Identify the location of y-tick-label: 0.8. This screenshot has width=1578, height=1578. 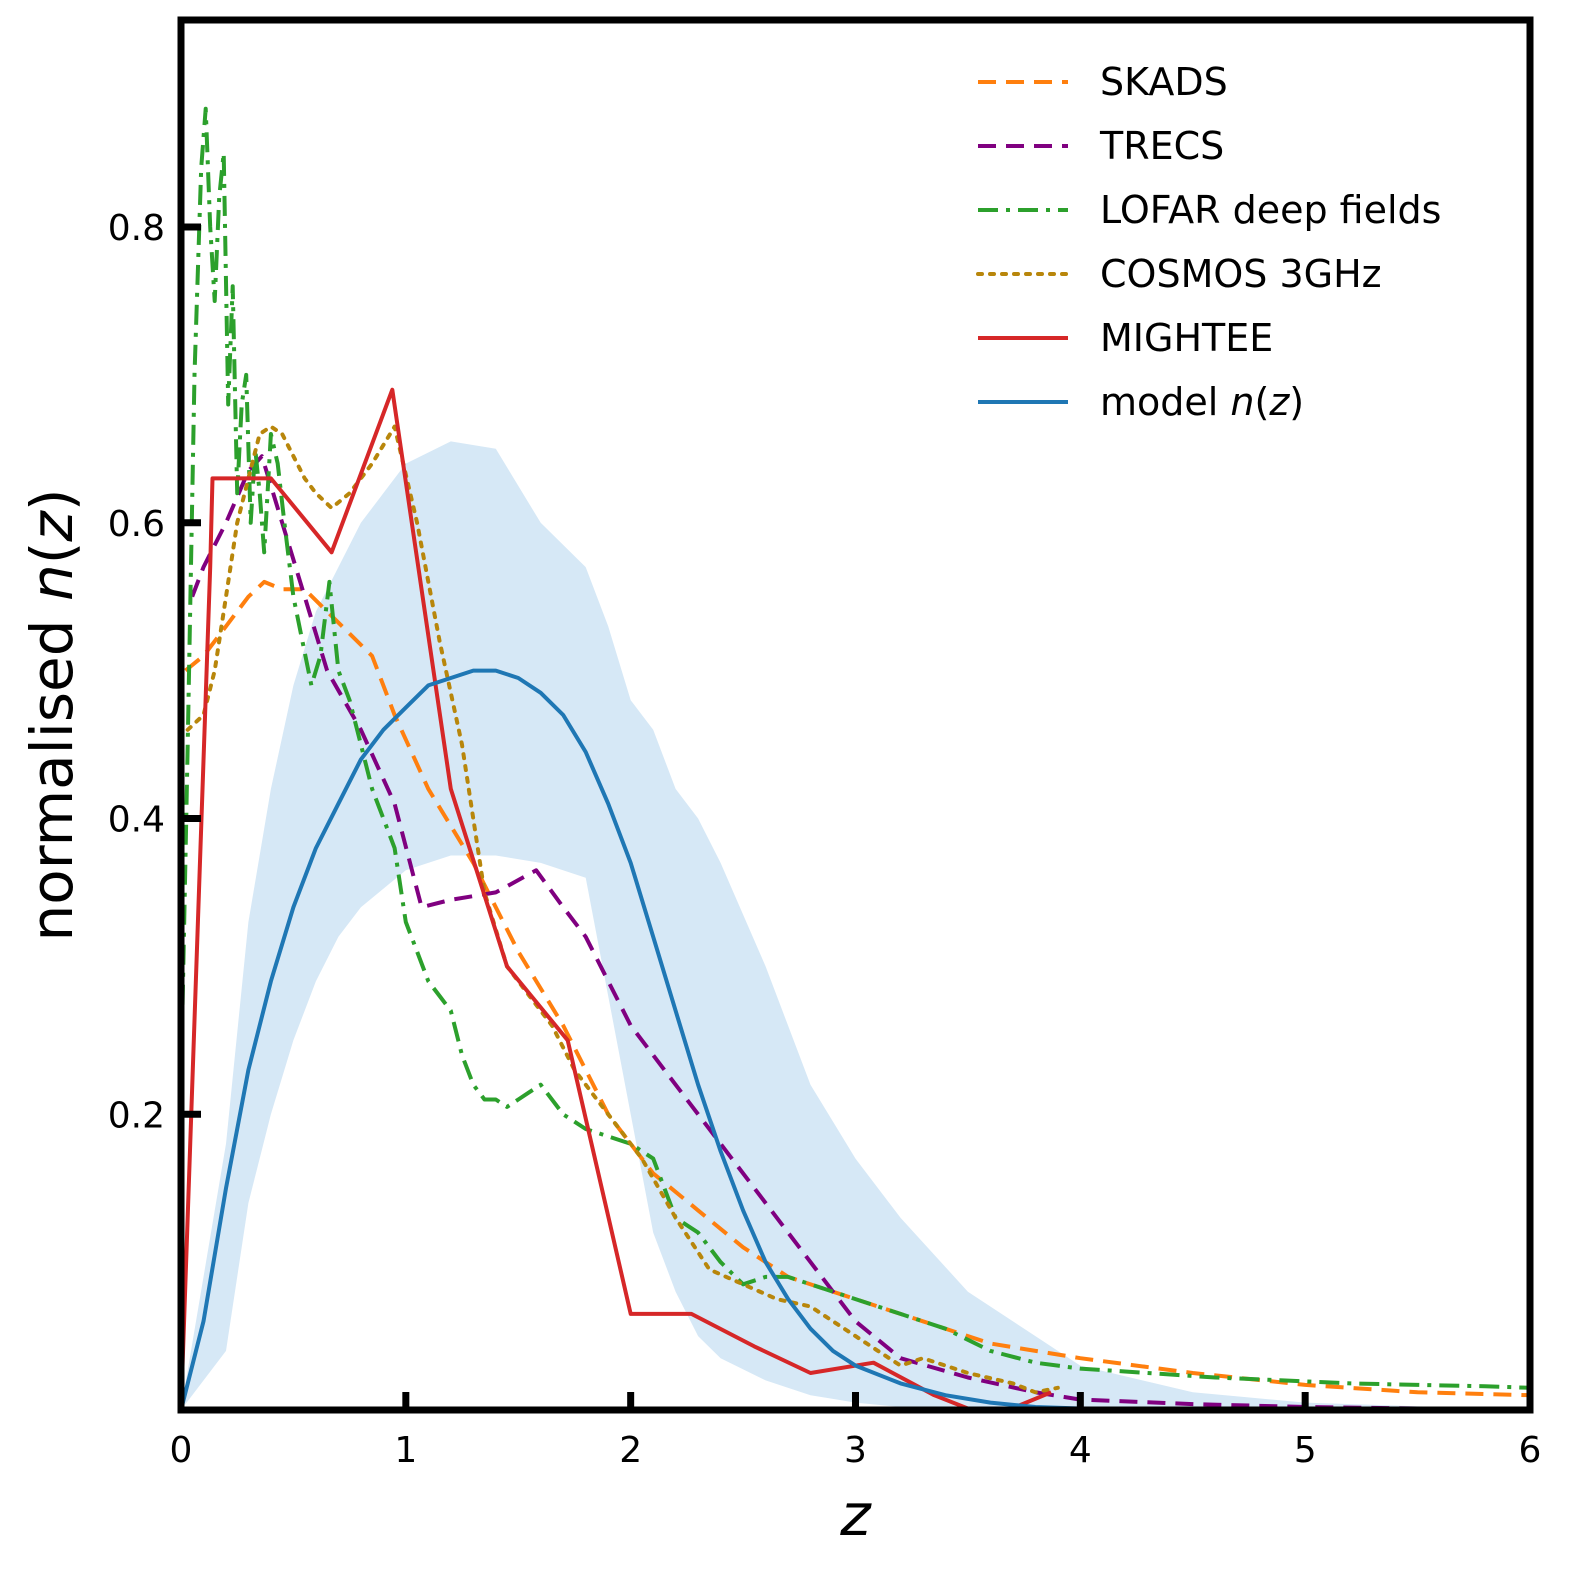
(136, 228).